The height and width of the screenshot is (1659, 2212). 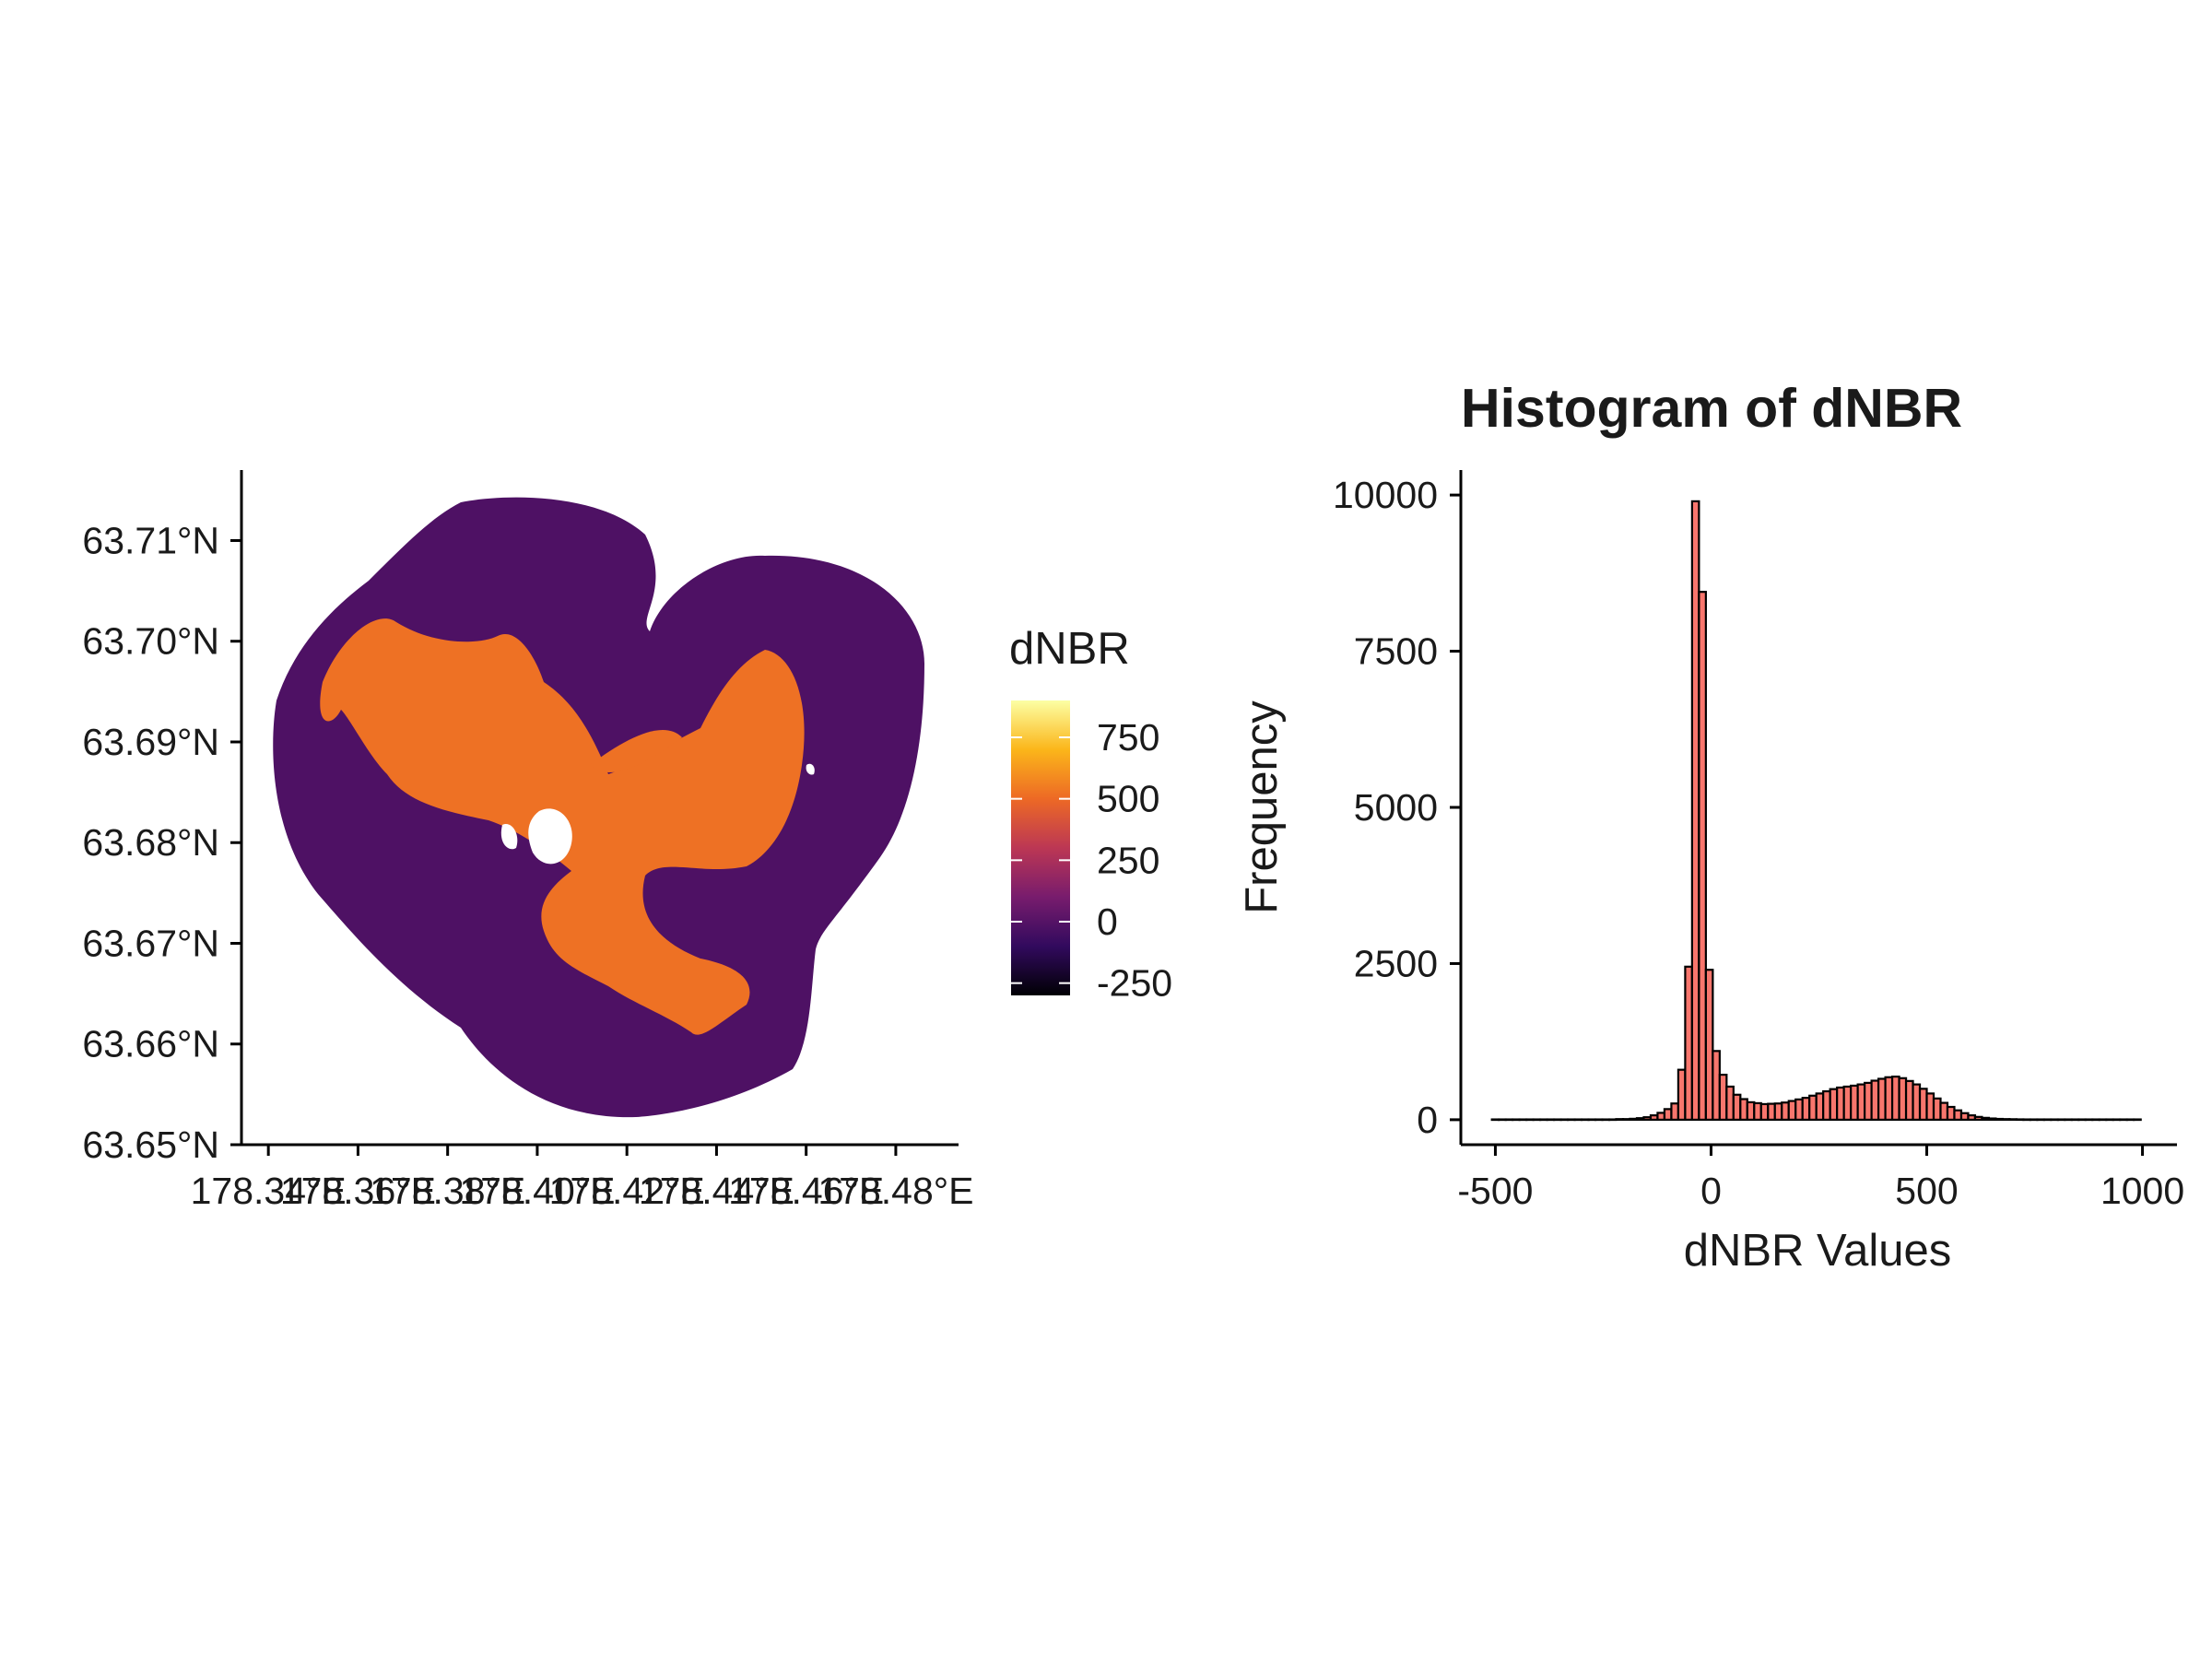 I want to click on map-no-data-holes, so click(x=657, y=814).